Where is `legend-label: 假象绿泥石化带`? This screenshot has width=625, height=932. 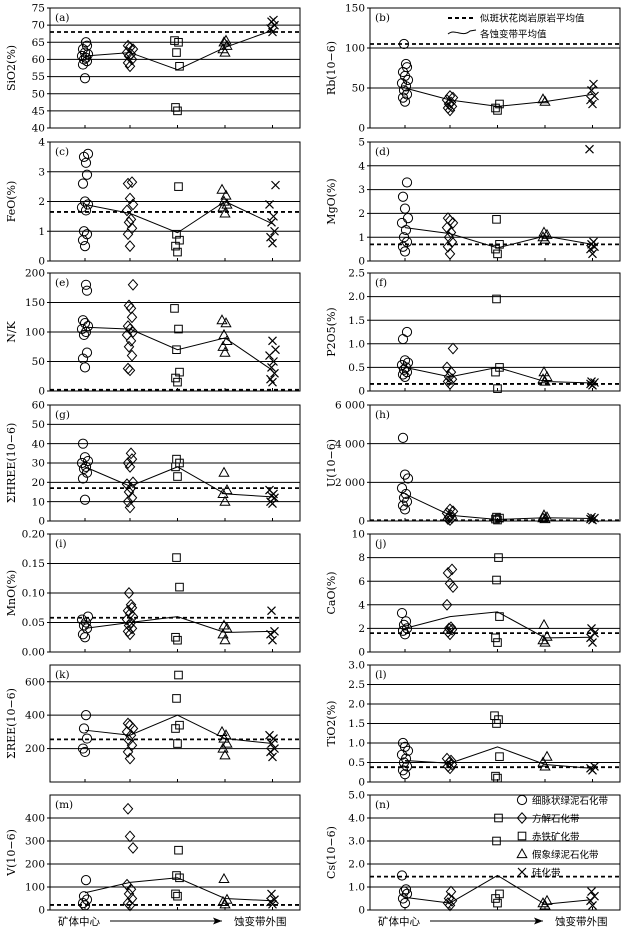 legend-label: 假象绿泥石化带 is located at coordinates (565, 855).